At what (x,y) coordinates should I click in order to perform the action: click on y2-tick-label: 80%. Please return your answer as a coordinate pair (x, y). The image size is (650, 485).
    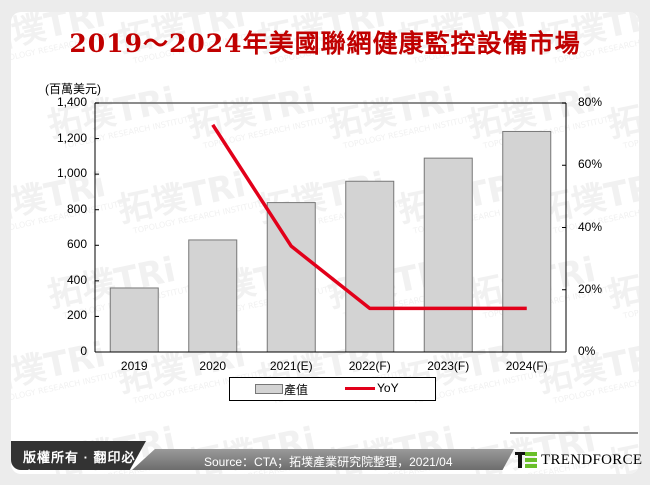
    Looking at the image, I should click on (590, 102).